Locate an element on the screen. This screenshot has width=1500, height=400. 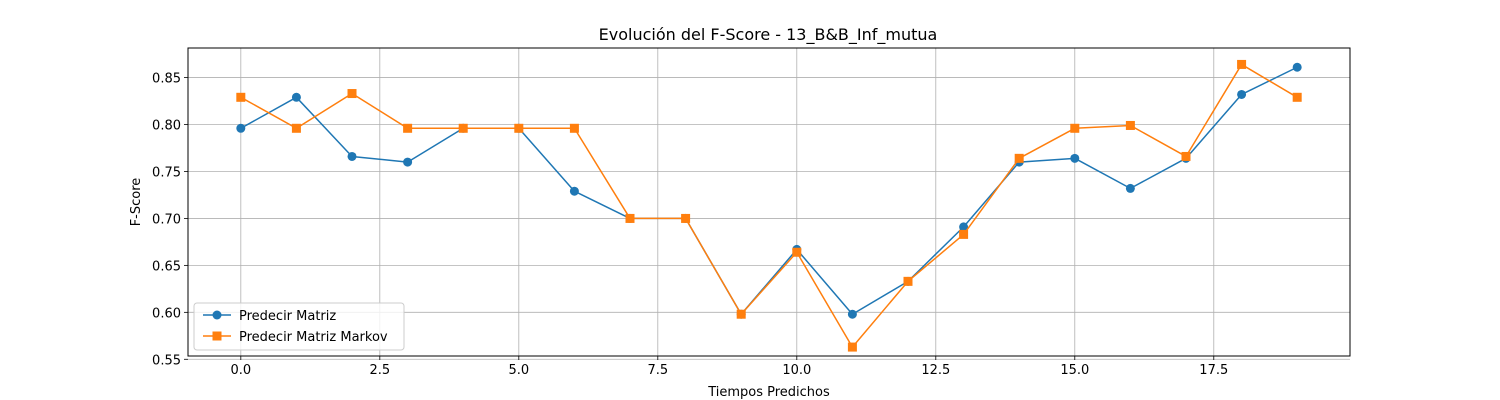
legend-label-predecir-matriz: Predecir Matriz is located at coordinates (287, 316).